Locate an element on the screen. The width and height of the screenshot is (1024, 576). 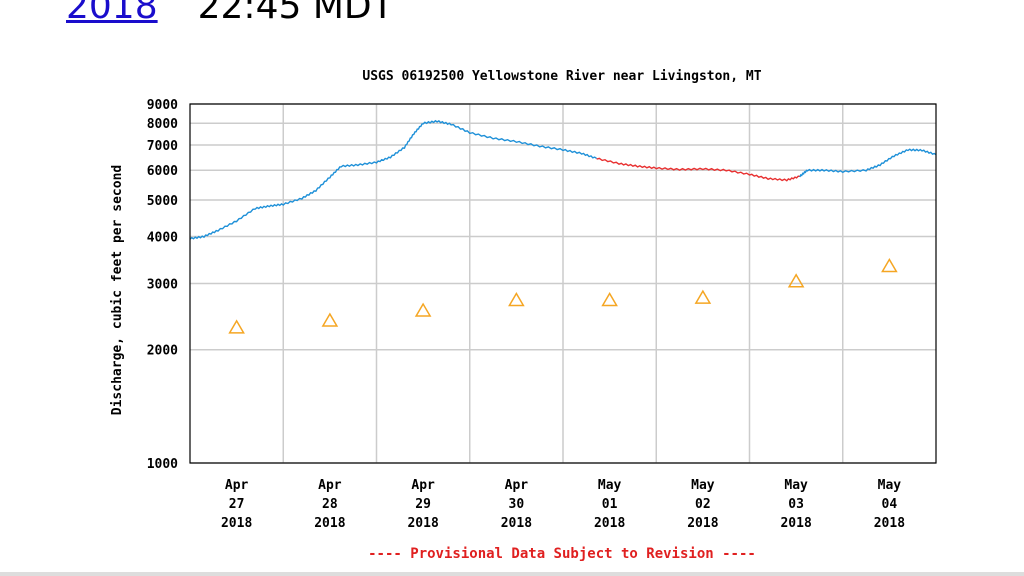
y-tick-label: 8000 is located at coordinates (162, 124).